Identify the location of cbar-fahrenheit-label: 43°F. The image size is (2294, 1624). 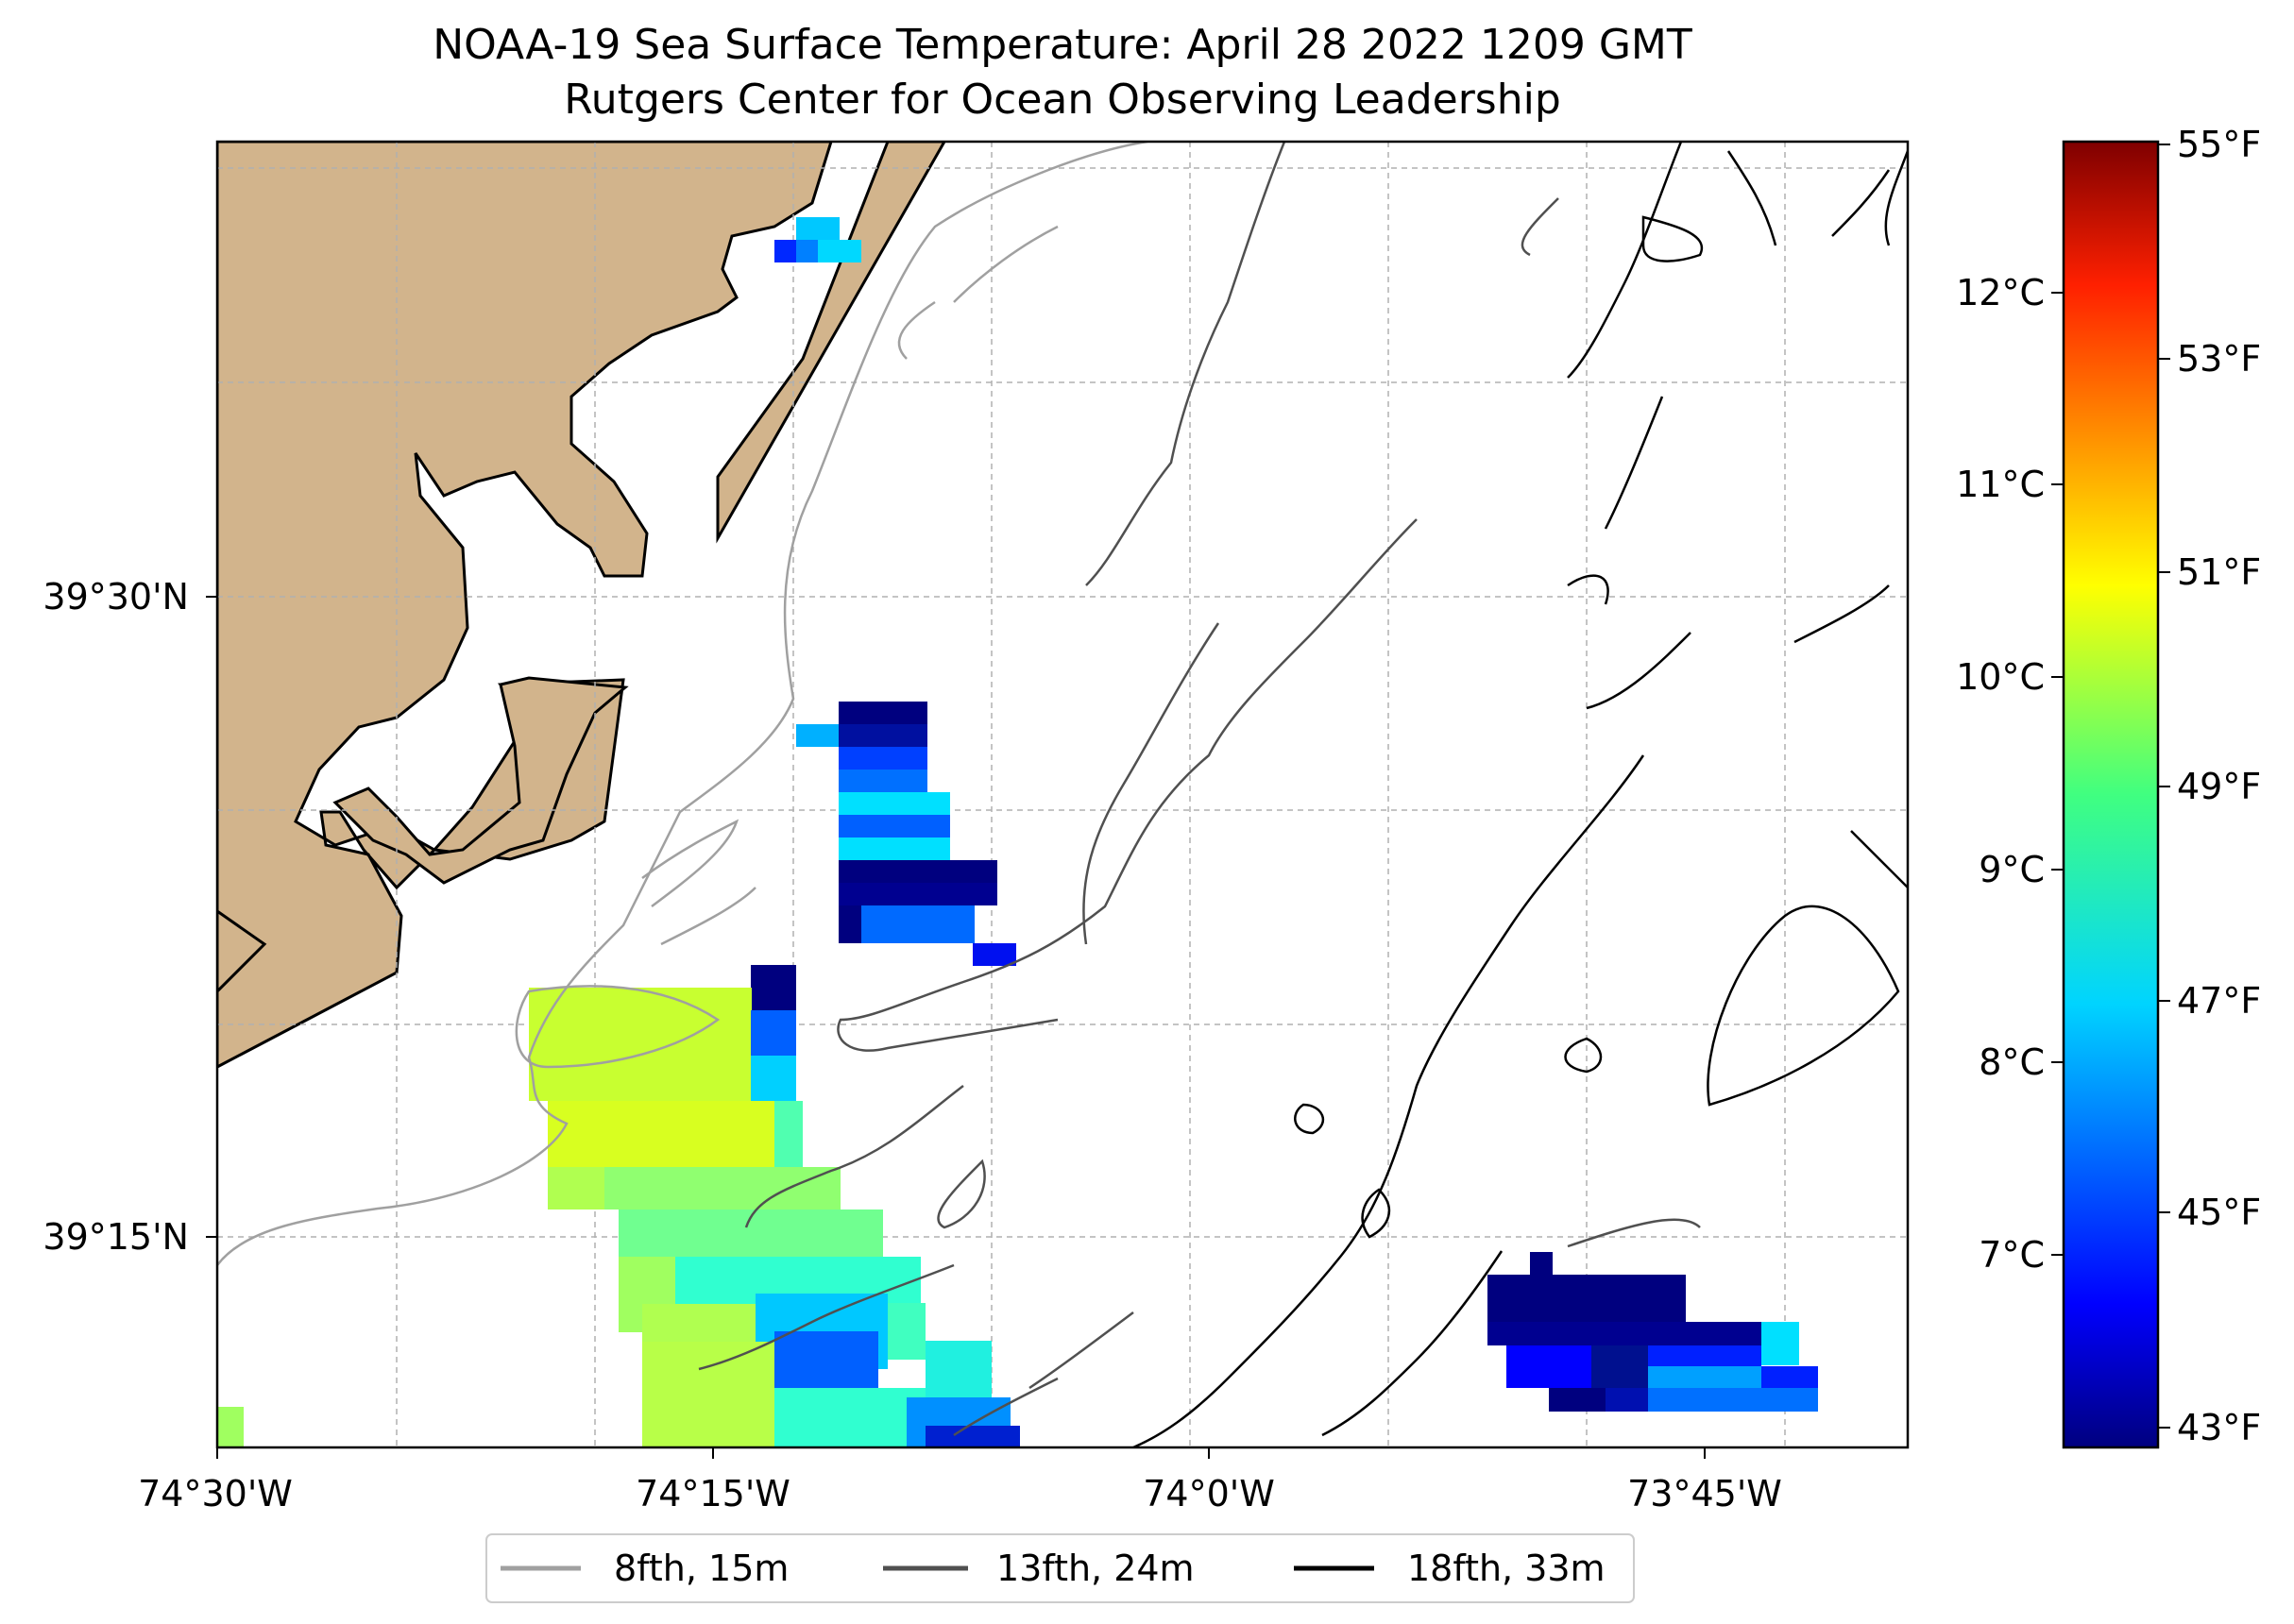
(2219, 1427).